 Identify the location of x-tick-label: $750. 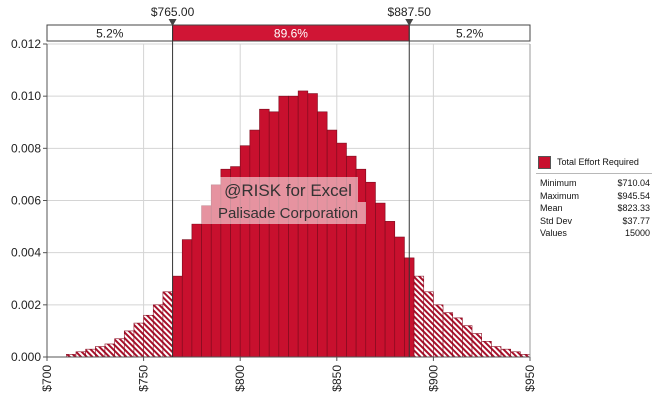
(144, 378).